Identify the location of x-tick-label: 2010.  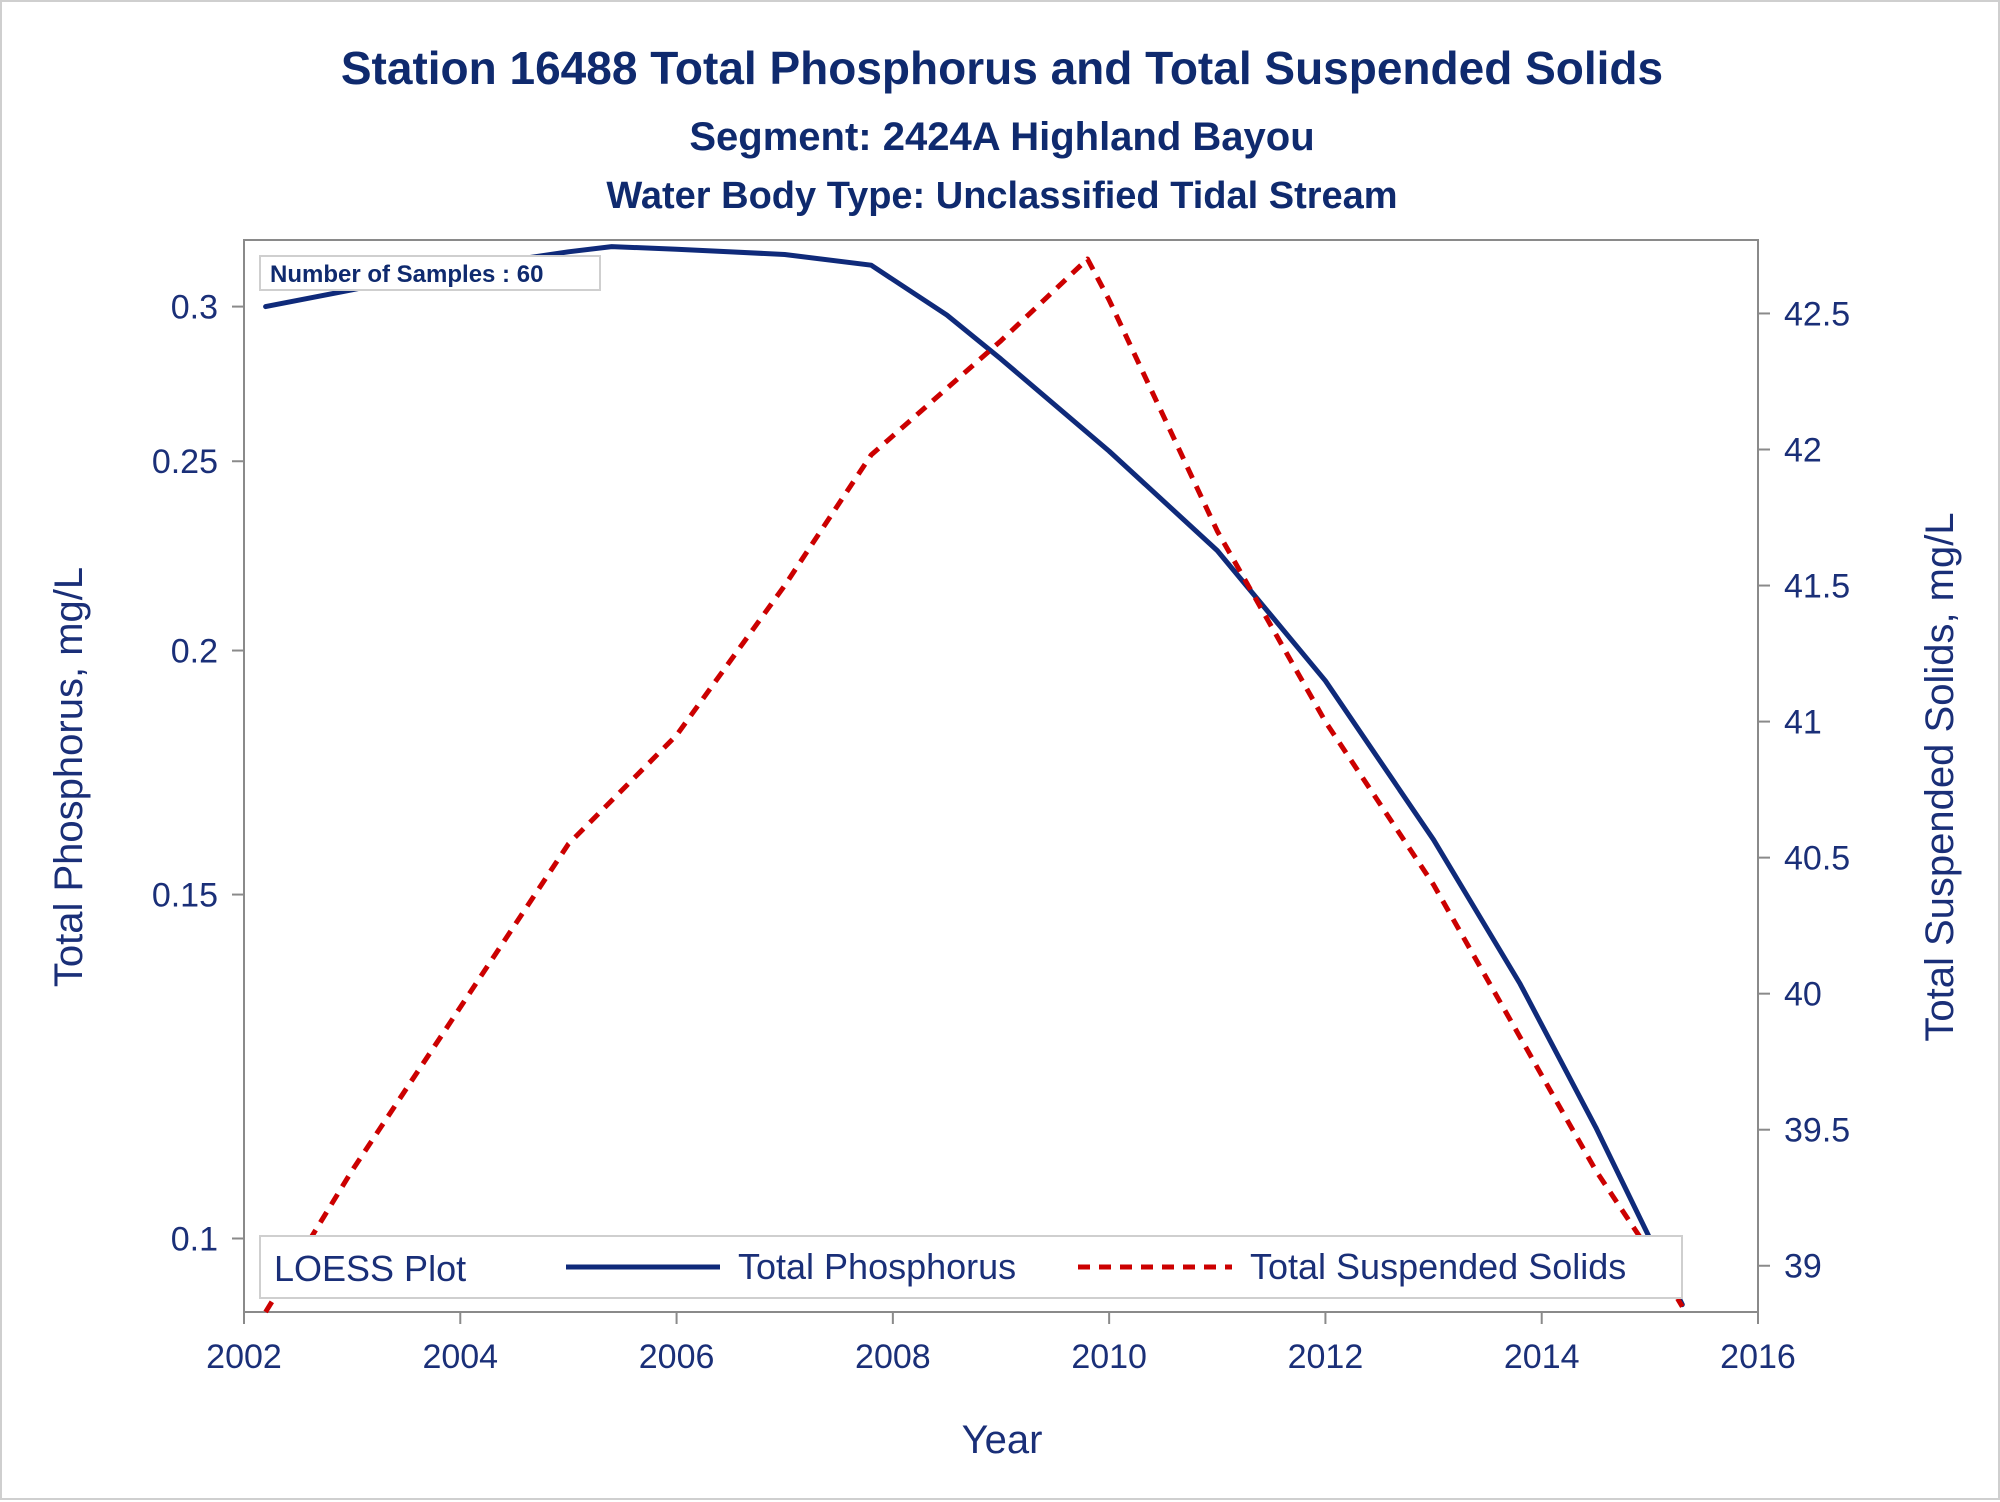
(1109, 1357).